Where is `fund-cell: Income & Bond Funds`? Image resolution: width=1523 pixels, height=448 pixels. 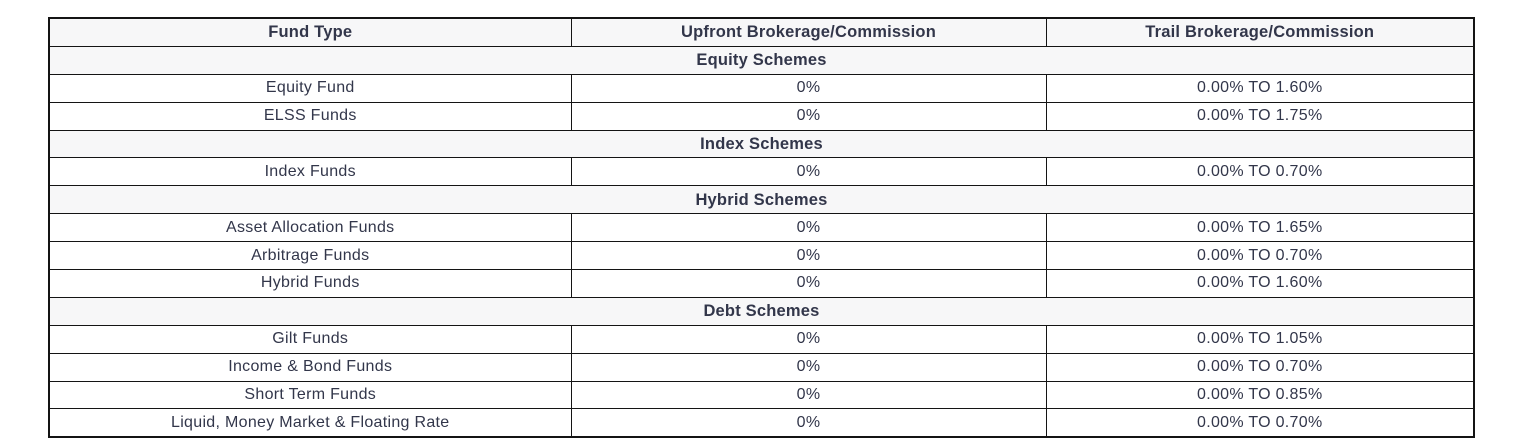 fund-cell: Income & Bond Funds is located at coordinates (310, 367).